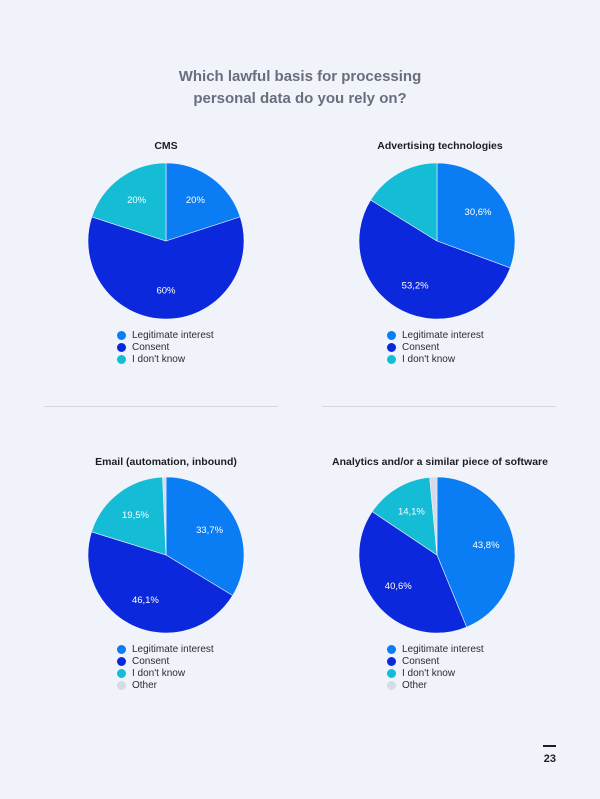 This screenshot has width=600, height=799. I want to click on chart-title-advertising-technologies: Advertising technologies, so click(440, 146).